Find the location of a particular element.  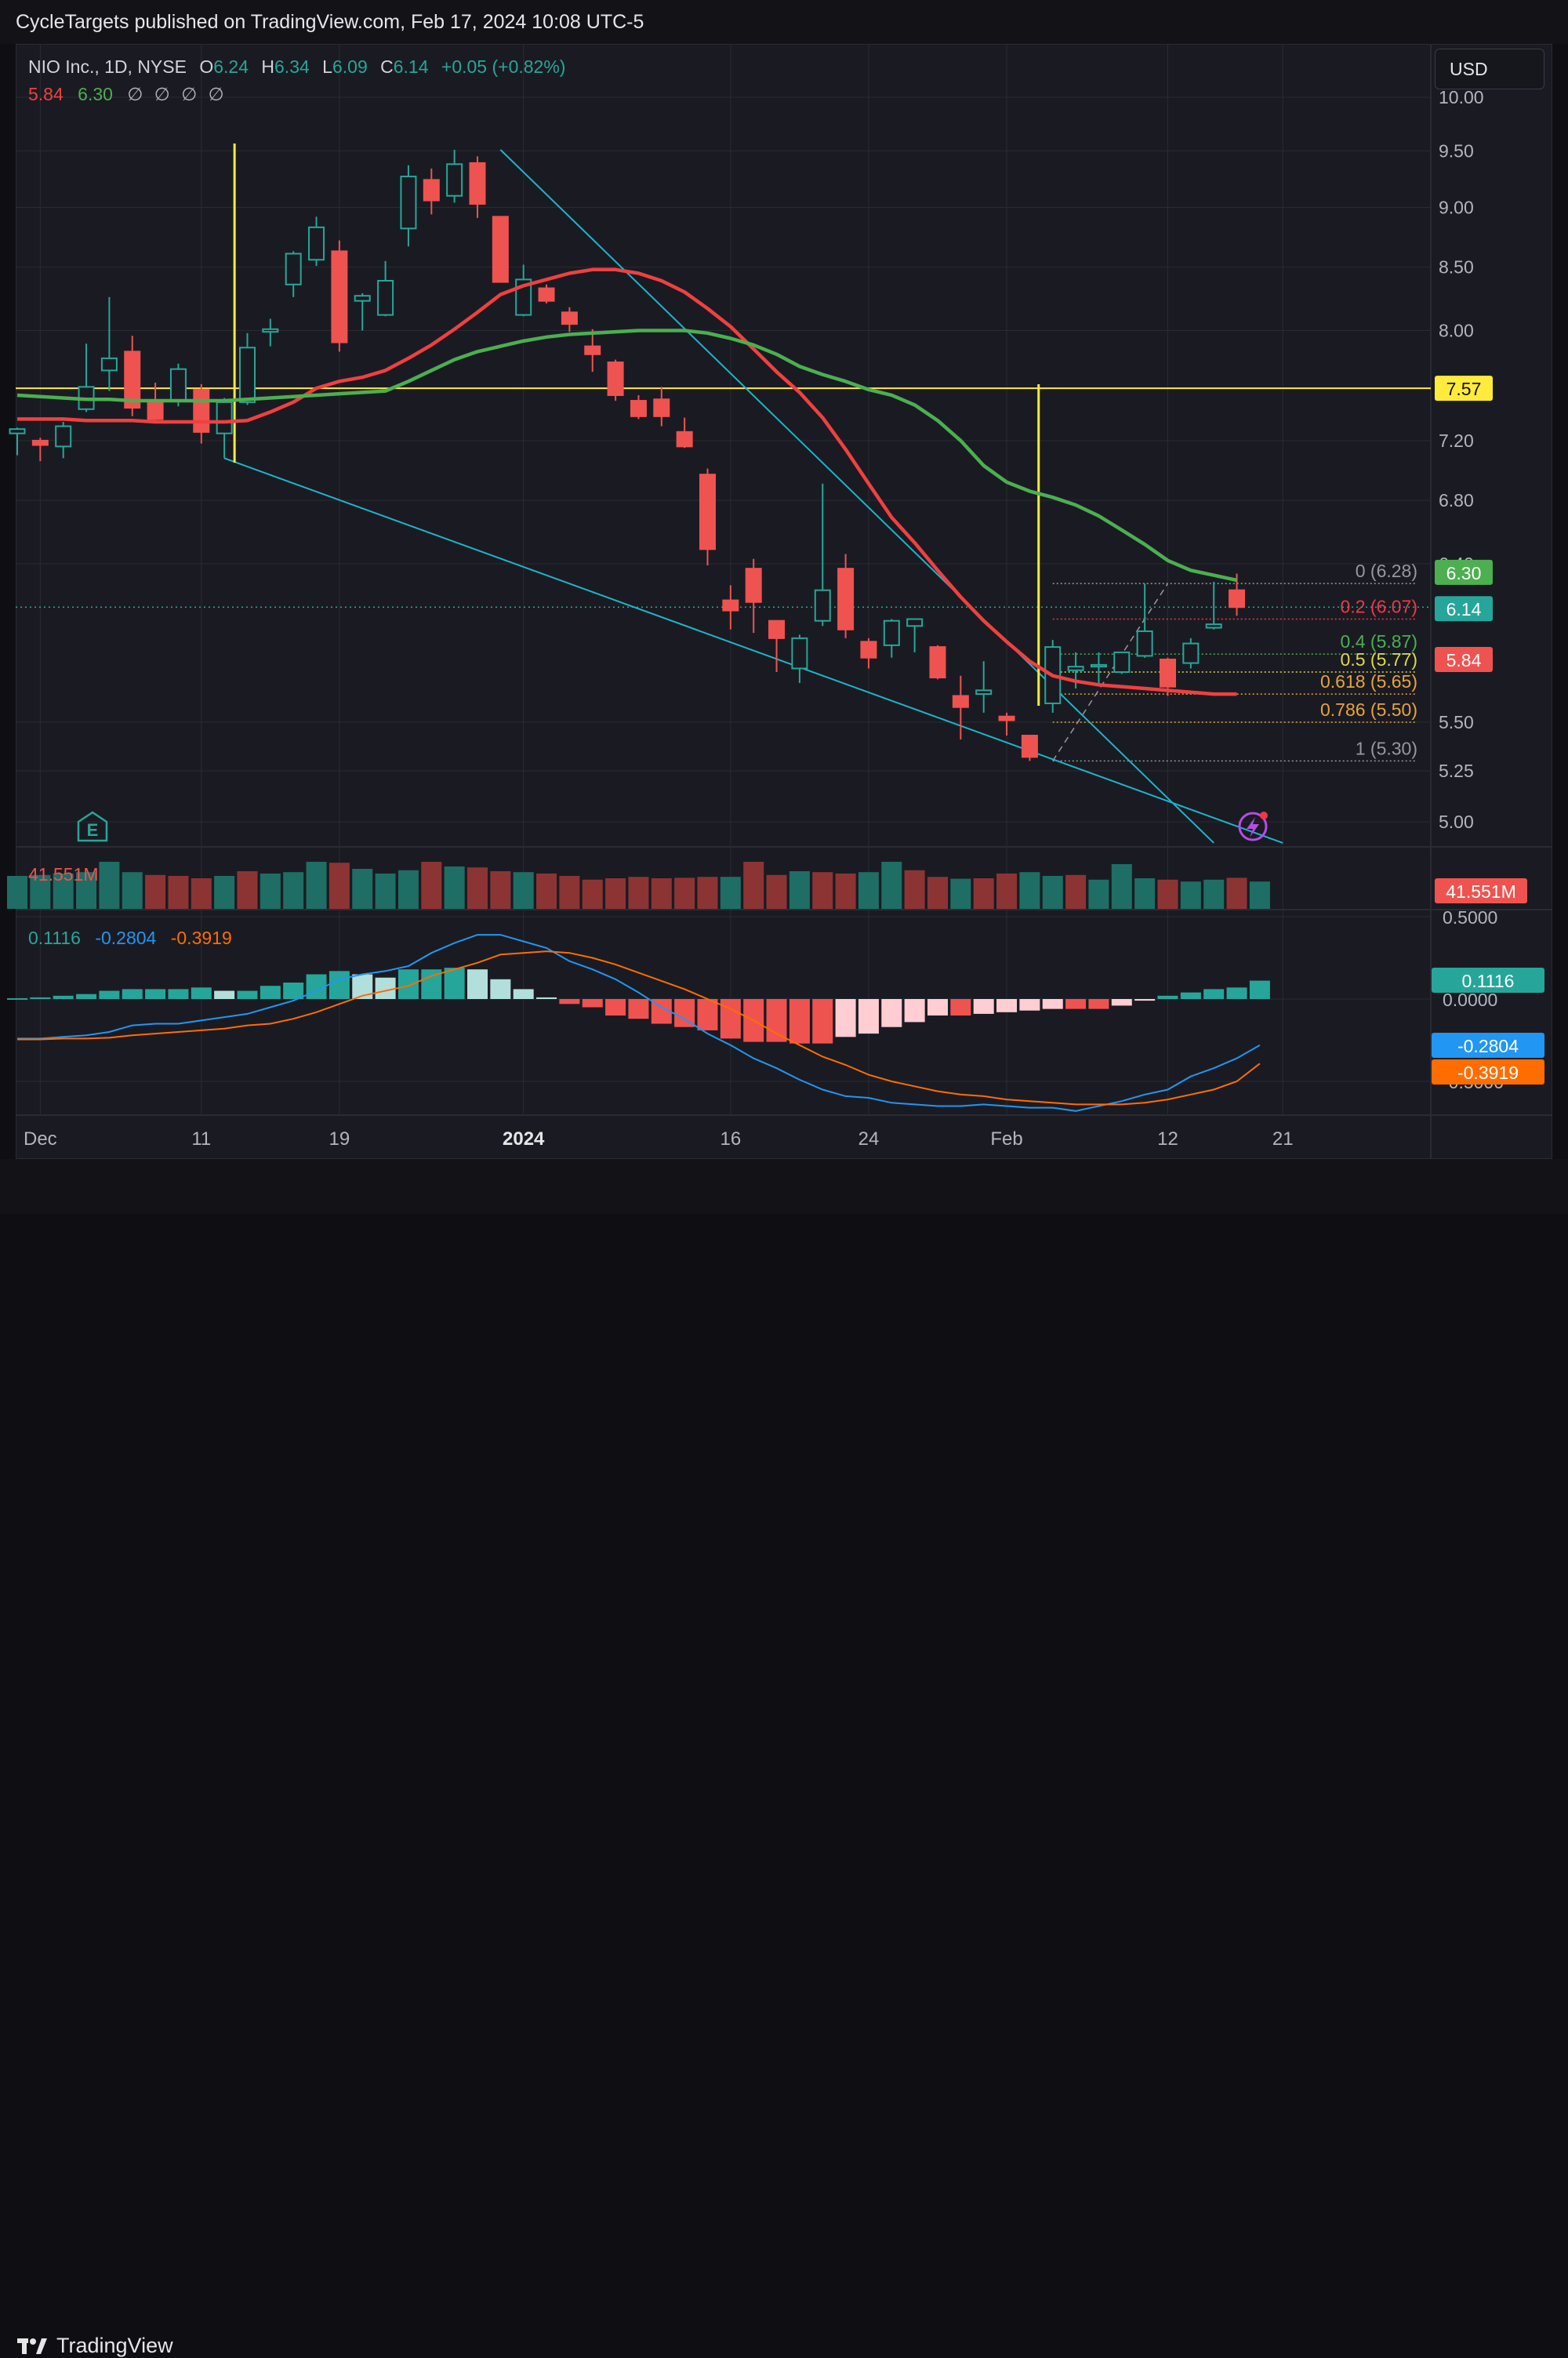

fib-level-label: 0.4 (5.87) is located at coordinates (1379, 641).